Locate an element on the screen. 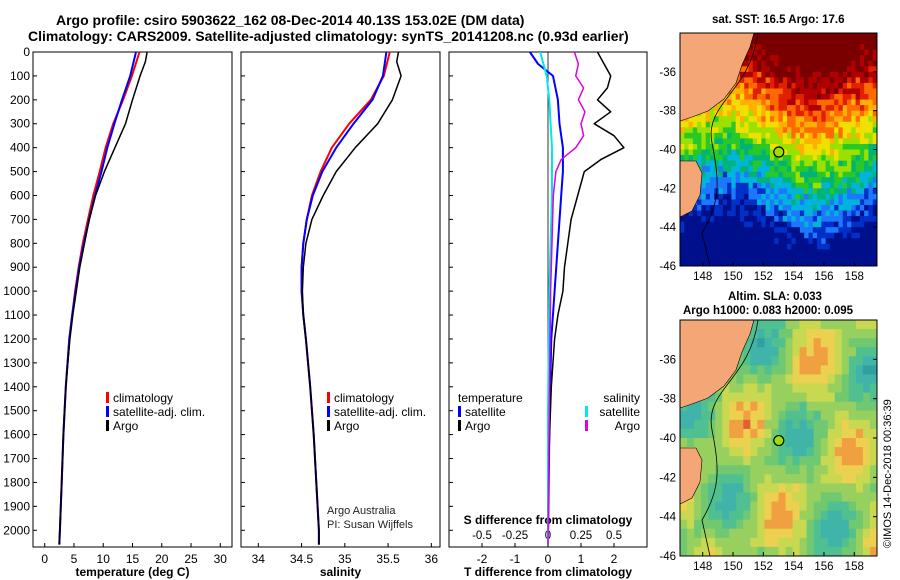 This screenshot has height=580, width=900. temperature-x-tick-label: 10 is located at coordinates (104, 559).